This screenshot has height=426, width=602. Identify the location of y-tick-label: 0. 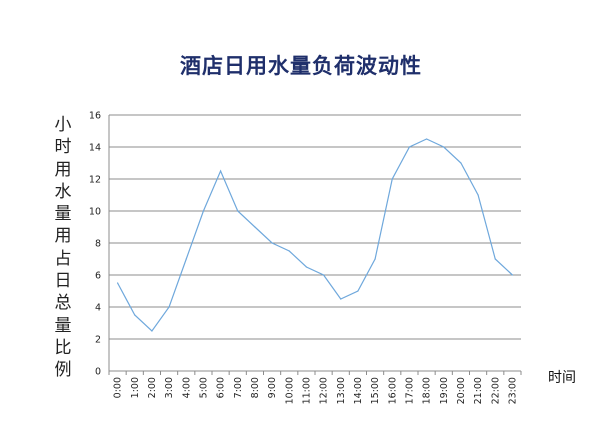
(98, 372).